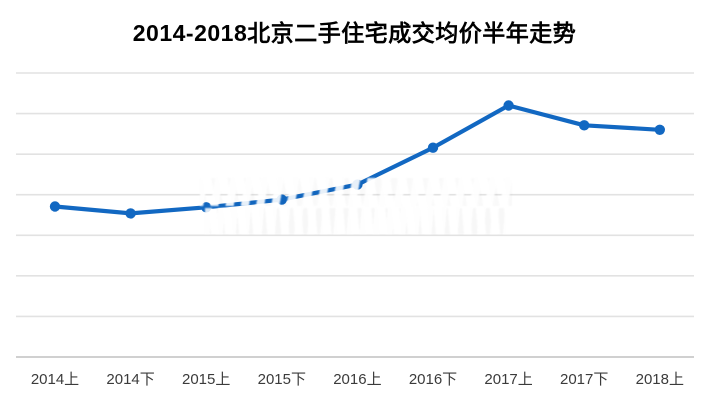 The image size is (709, 400). What do you see at coordinates (508, 105) in the screenshot?
I see `data-point-2017上` at bounding box center [508, 105].